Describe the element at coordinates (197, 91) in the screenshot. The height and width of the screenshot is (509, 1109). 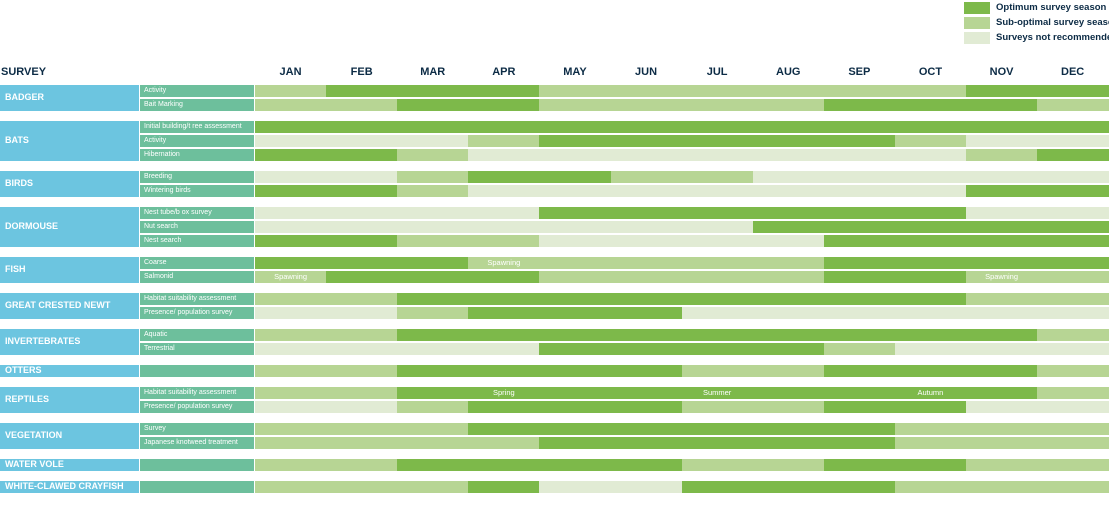
I see `survey-type-cell: Activity` at that location.